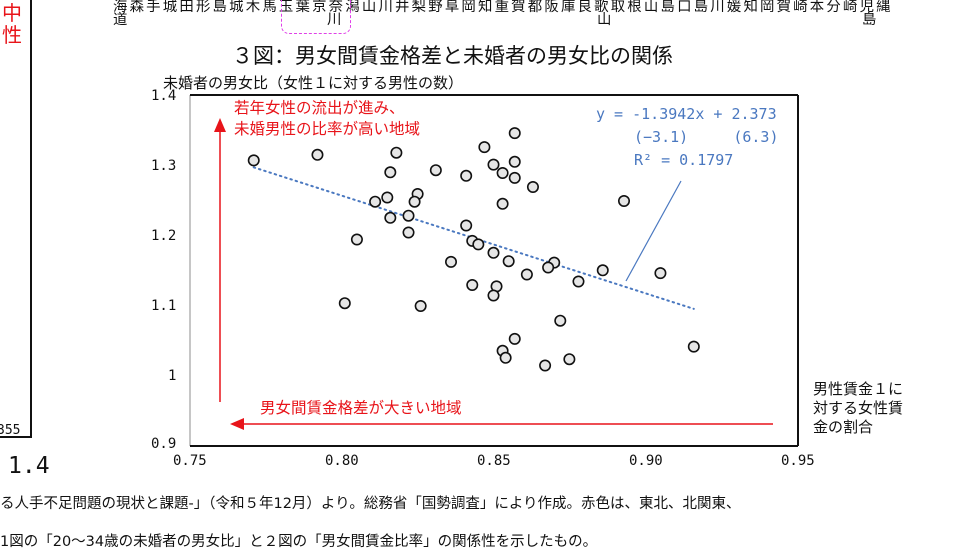 The image size is (956, 556). Describe the element at coordinates (653, 231) in the screenshot. I see `equation-callout-line` at that location.